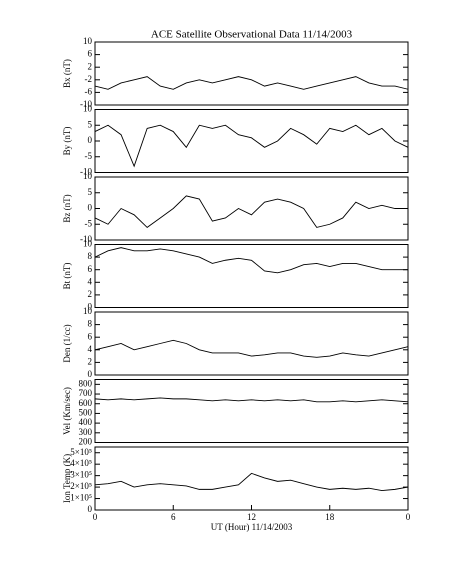 The width and height of the screenshot is (453, 566). I want to click on y-axis-label: Ion Temp (K), so click(67, 478).